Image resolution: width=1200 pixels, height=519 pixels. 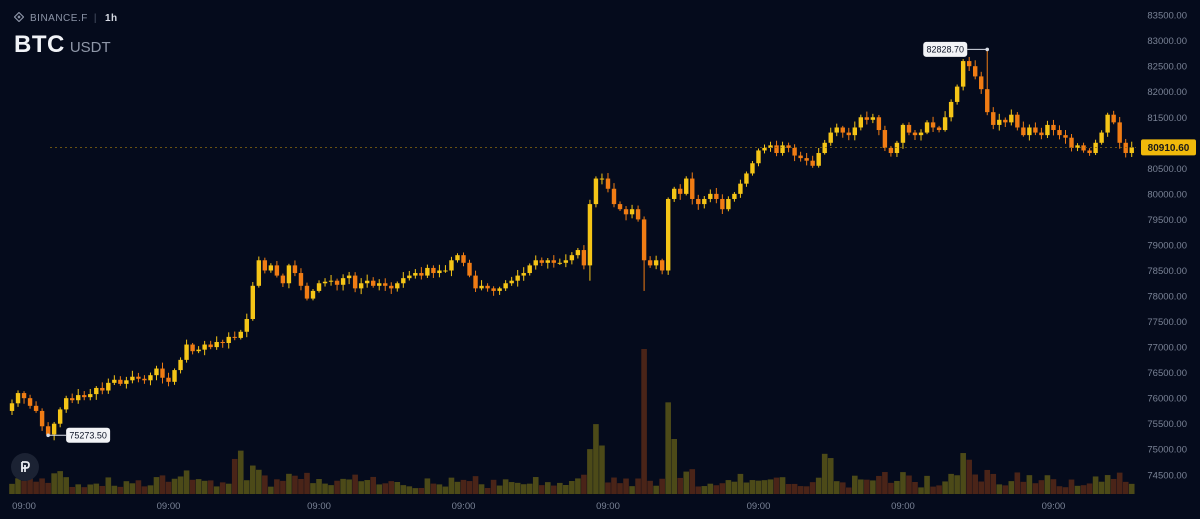 I want to click on high-marker-dot, so click(x=987, y=49).